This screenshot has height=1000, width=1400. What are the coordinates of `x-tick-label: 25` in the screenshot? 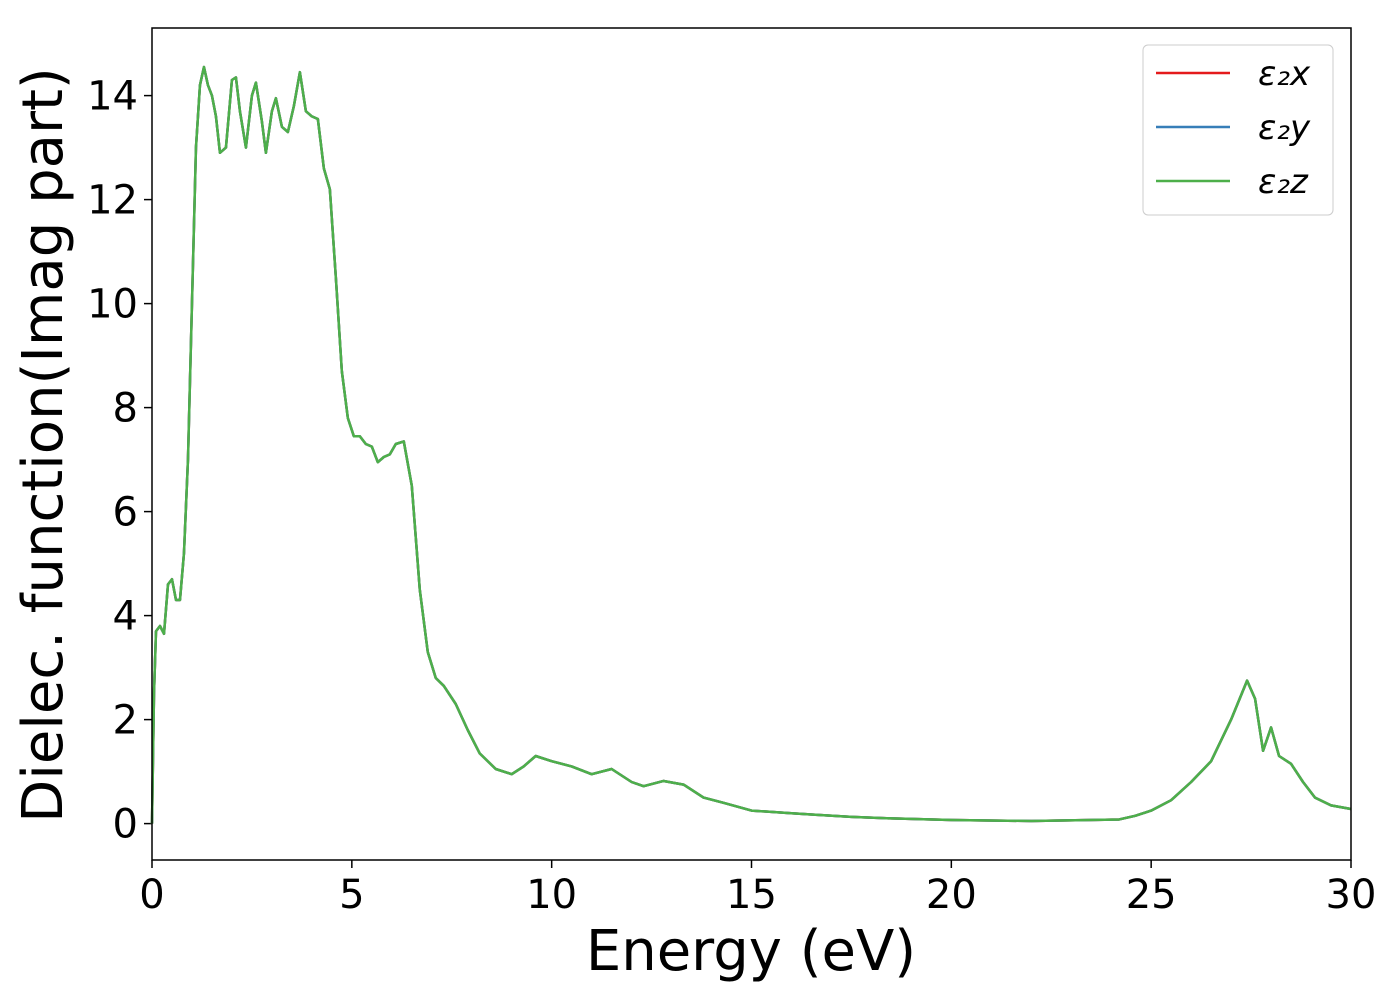 It's located at (1151, 895).